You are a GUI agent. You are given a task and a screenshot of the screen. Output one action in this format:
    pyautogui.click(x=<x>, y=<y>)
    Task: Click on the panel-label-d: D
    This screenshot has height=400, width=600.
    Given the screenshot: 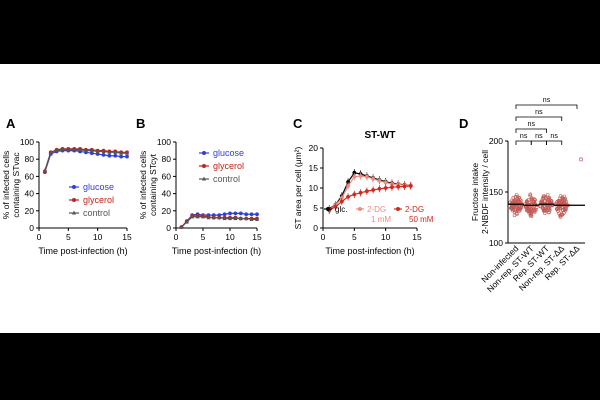 What is the action you would take?
    pyautogui.click(x=463, y=123)
    